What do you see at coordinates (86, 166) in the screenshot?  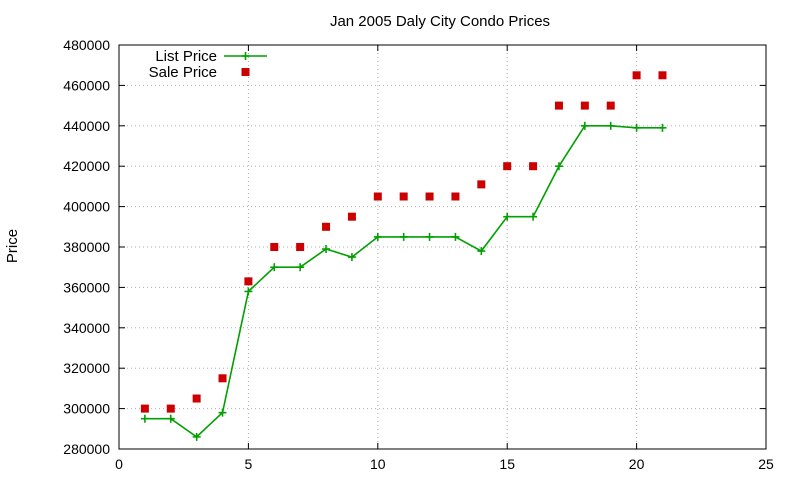 I see `y-tick-label: 420000` at bounding box center [86, 166].